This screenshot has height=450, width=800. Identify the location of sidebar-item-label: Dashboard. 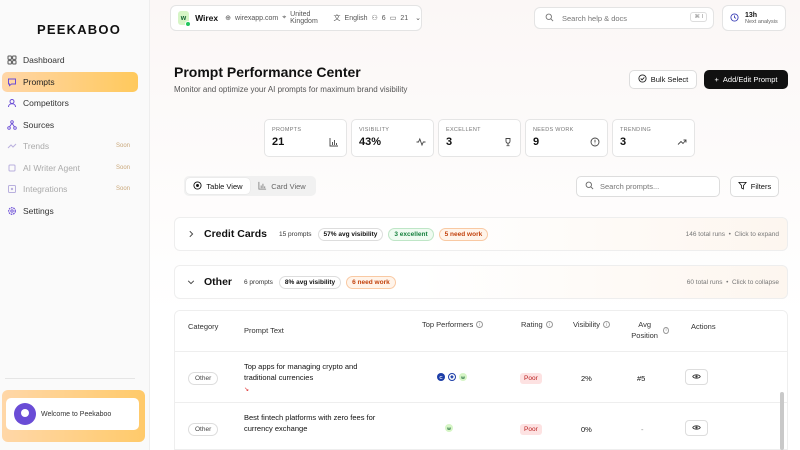
(44, 60).